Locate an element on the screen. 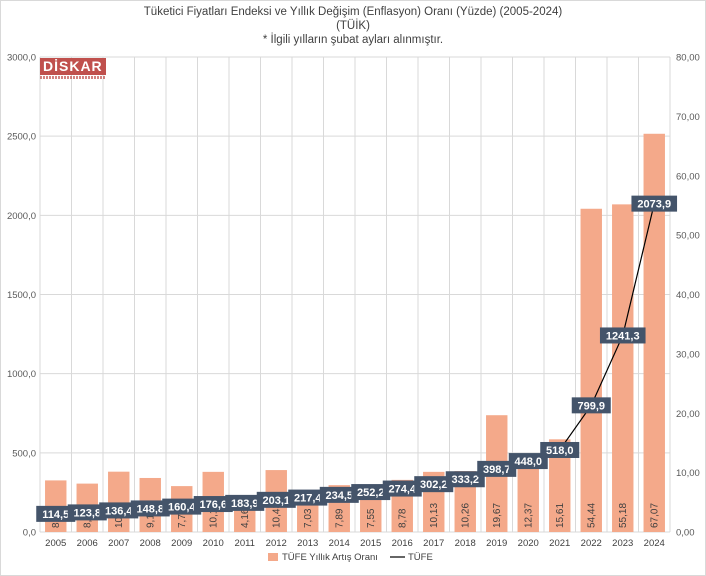  logo-subline is located at coordinates (73, 77).